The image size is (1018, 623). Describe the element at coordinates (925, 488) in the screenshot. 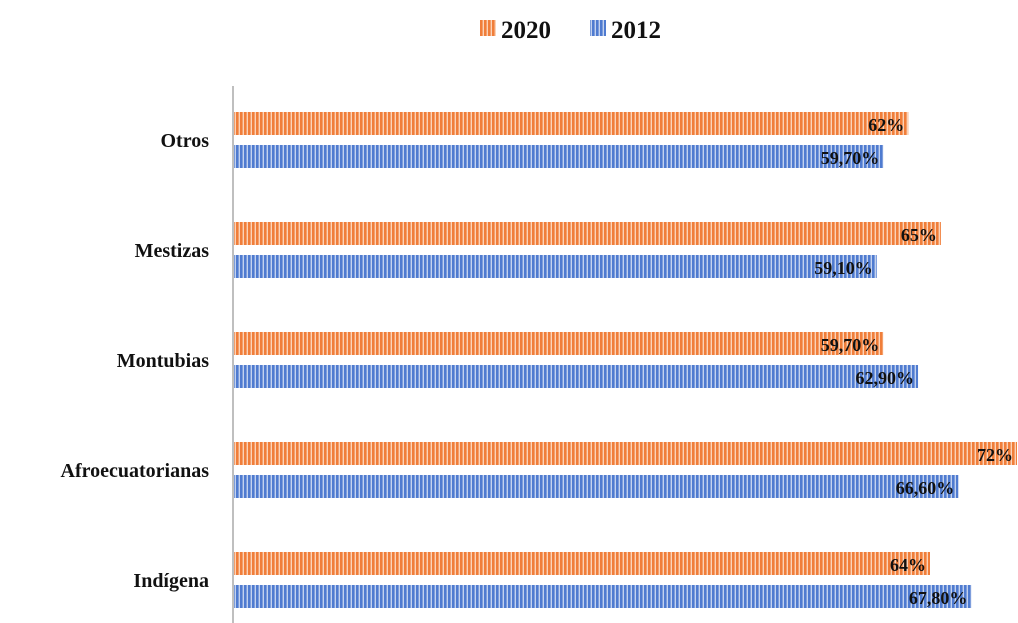

I see `value-label-2012-3: 66,60%` at that location.